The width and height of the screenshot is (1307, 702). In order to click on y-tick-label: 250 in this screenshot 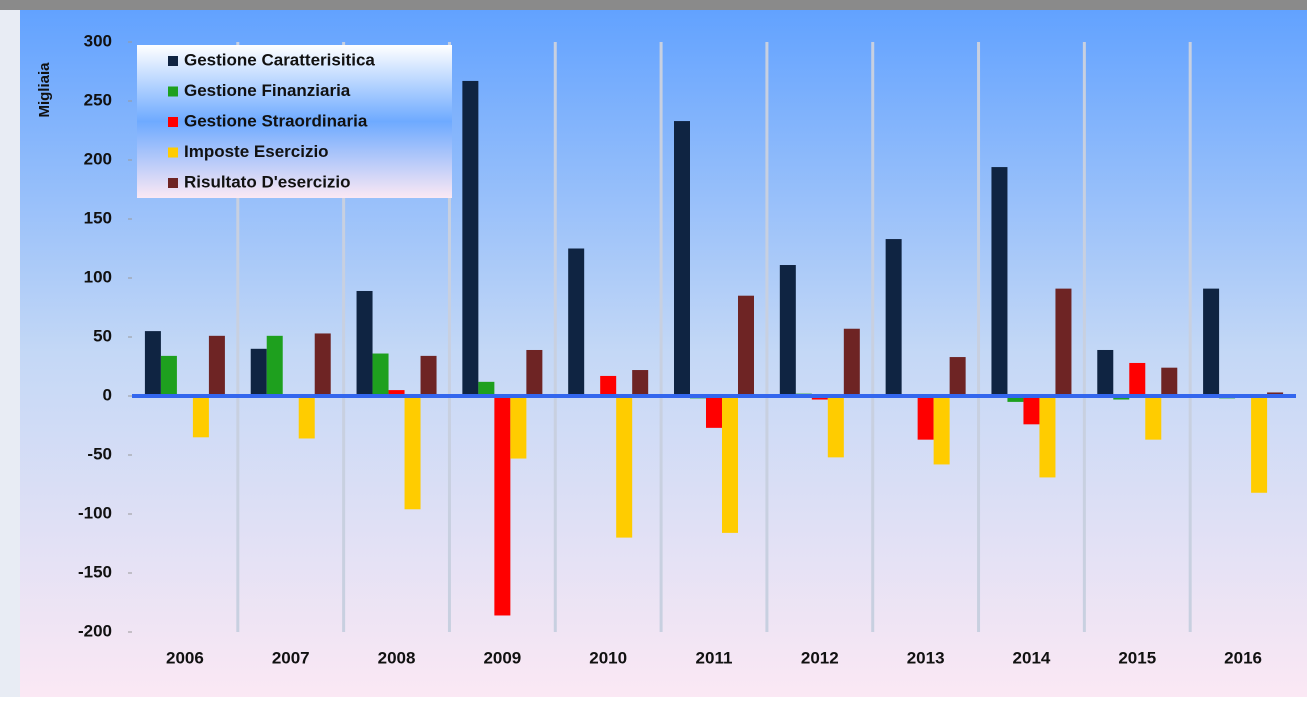, I will do `click(98, 99)`.